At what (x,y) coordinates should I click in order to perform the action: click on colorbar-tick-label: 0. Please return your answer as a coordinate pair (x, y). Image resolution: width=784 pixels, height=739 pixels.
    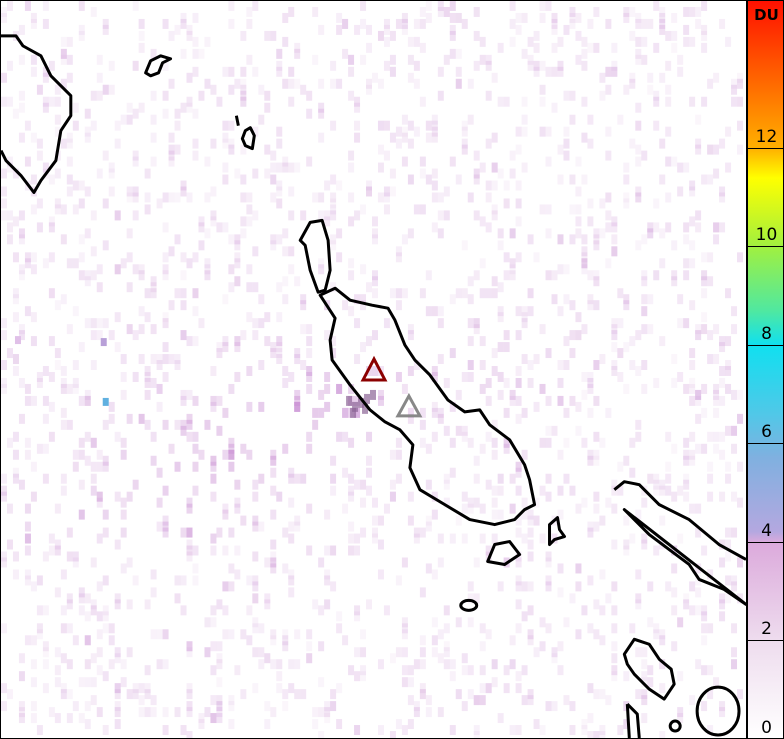
    Looking at the image, I should click on (766, 728).